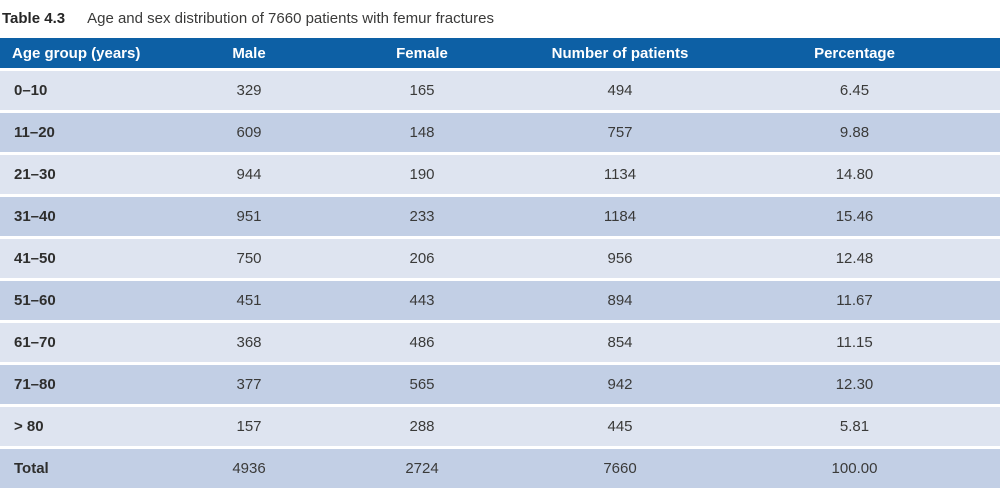 Image resolution: width=1000 pixels, height=491 pixels. Describe the element at coordinates (854, 216) in the screenshot. I see `pct-cell: 15.46` at that location.